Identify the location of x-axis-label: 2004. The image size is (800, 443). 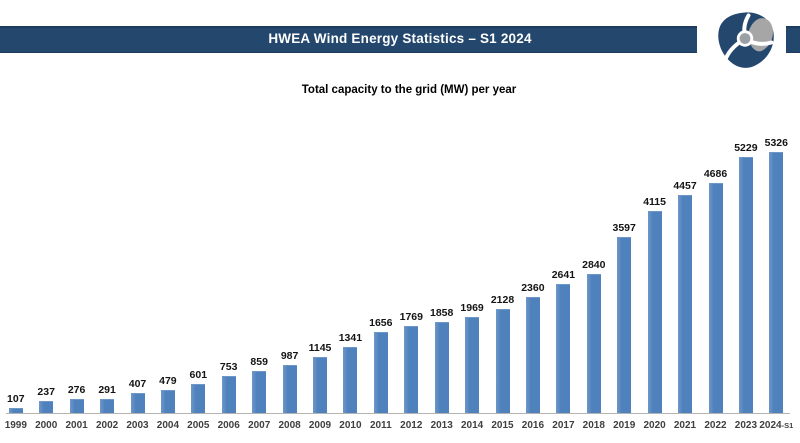
(168, 425).